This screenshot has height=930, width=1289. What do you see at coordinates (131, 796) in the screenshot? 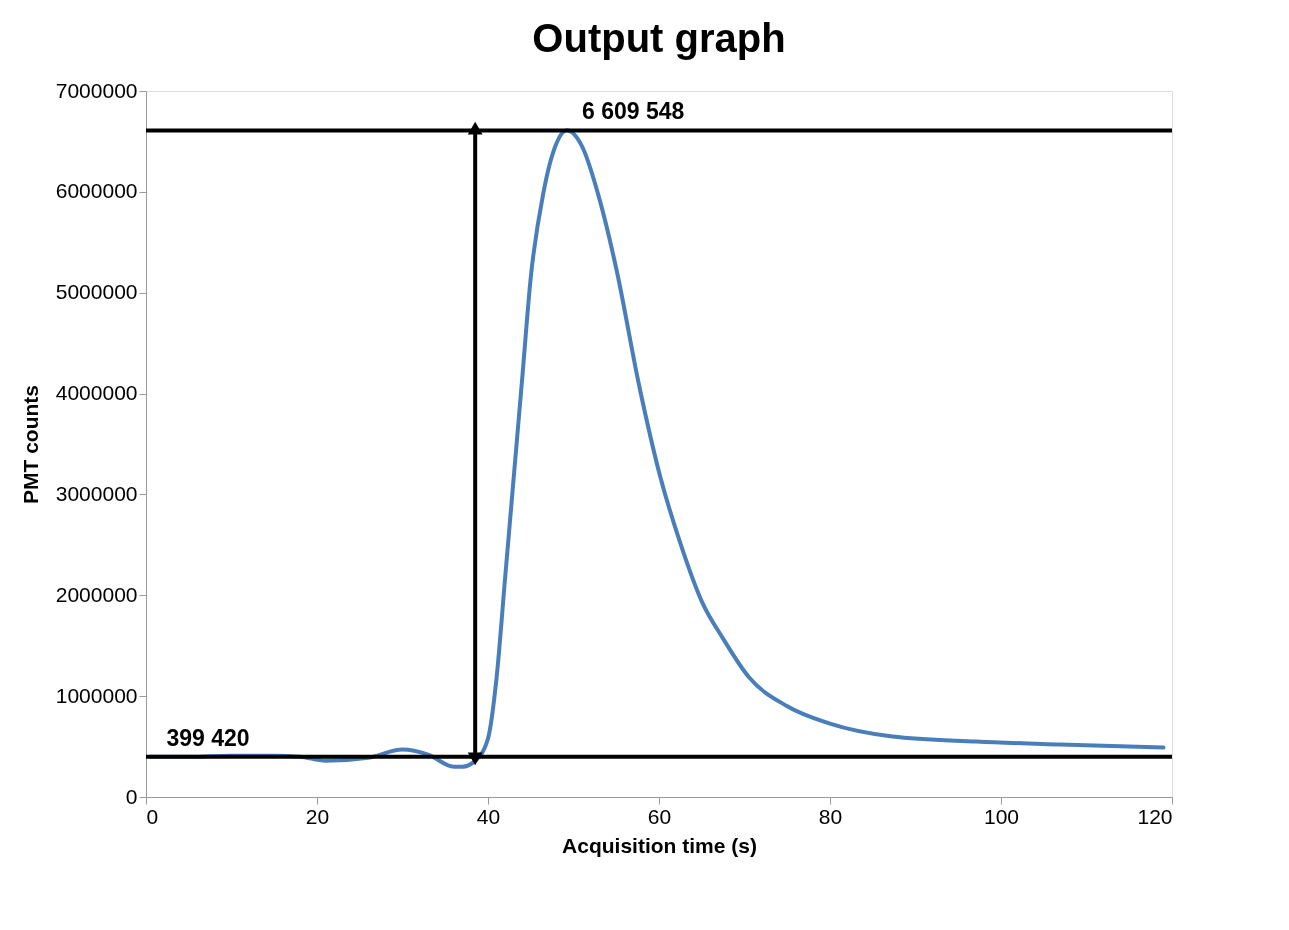
I see `y-tick-label: 0` at bounding box center [131, 796].